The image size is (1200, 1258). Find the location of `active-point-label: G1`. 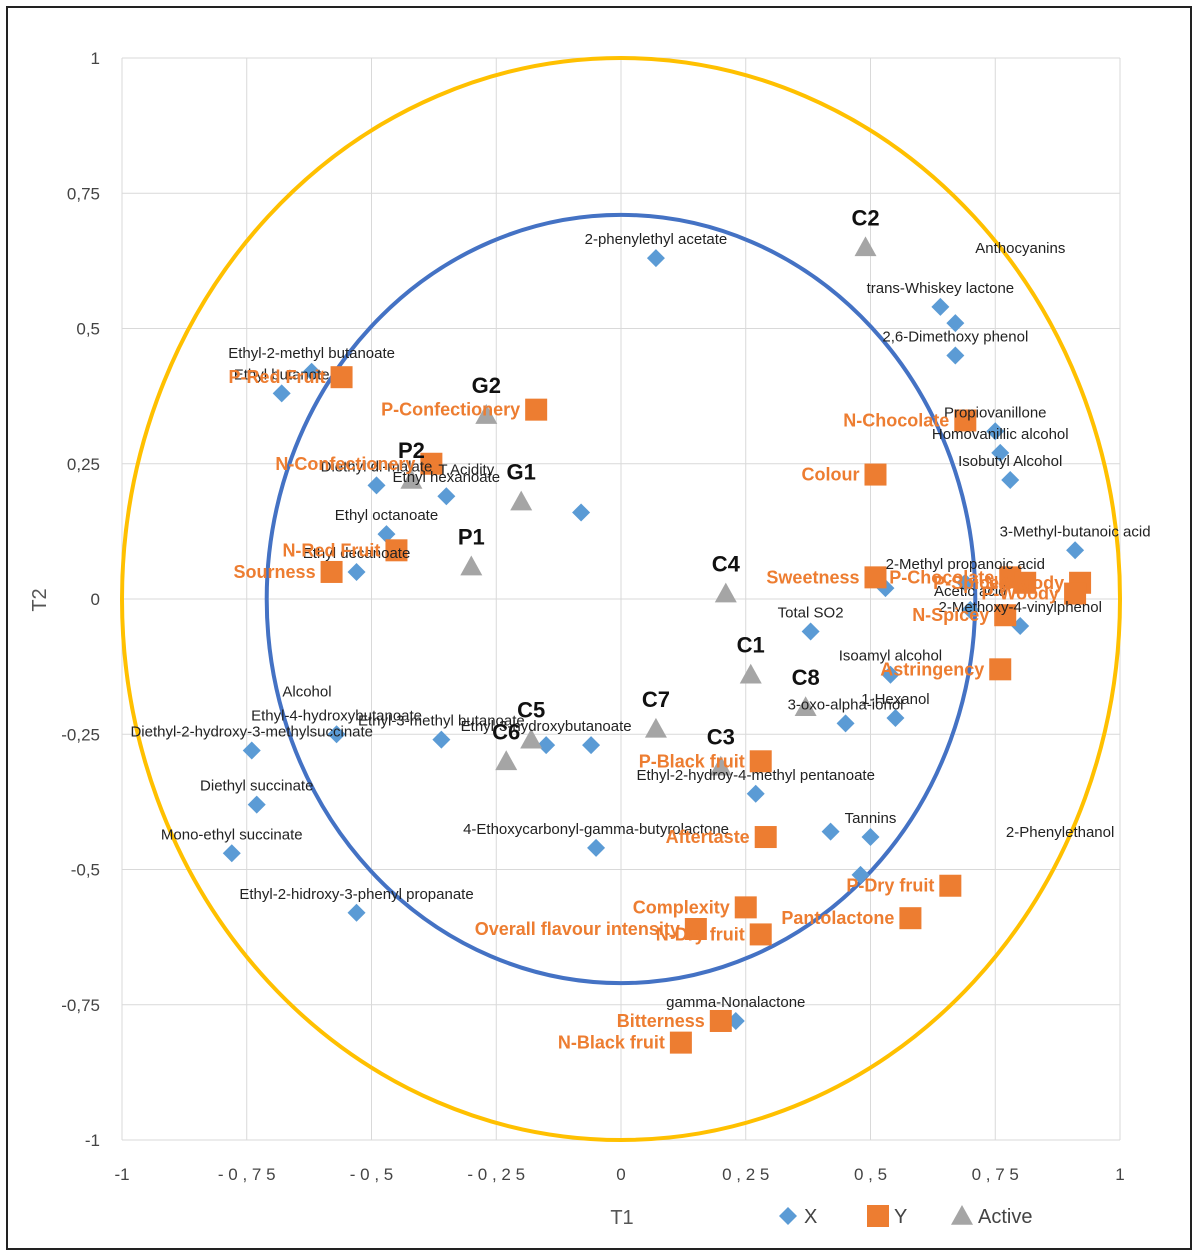

active-point-label: G1 is located at coordinates (521, 472).